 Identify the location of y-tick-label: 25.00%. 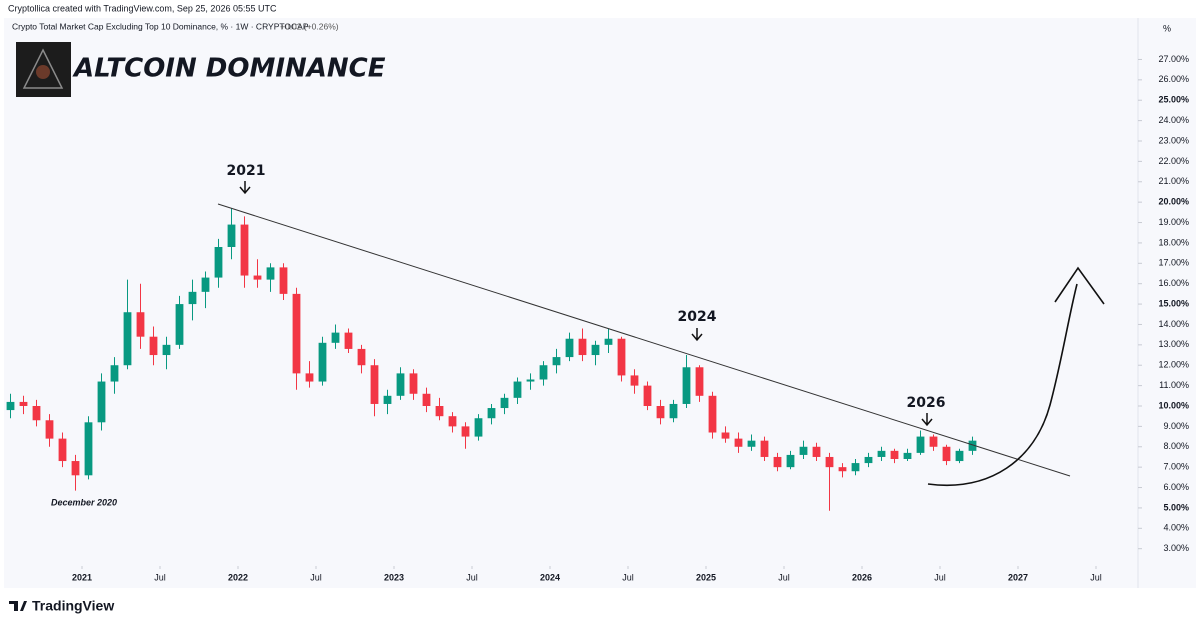
(1173, 100).